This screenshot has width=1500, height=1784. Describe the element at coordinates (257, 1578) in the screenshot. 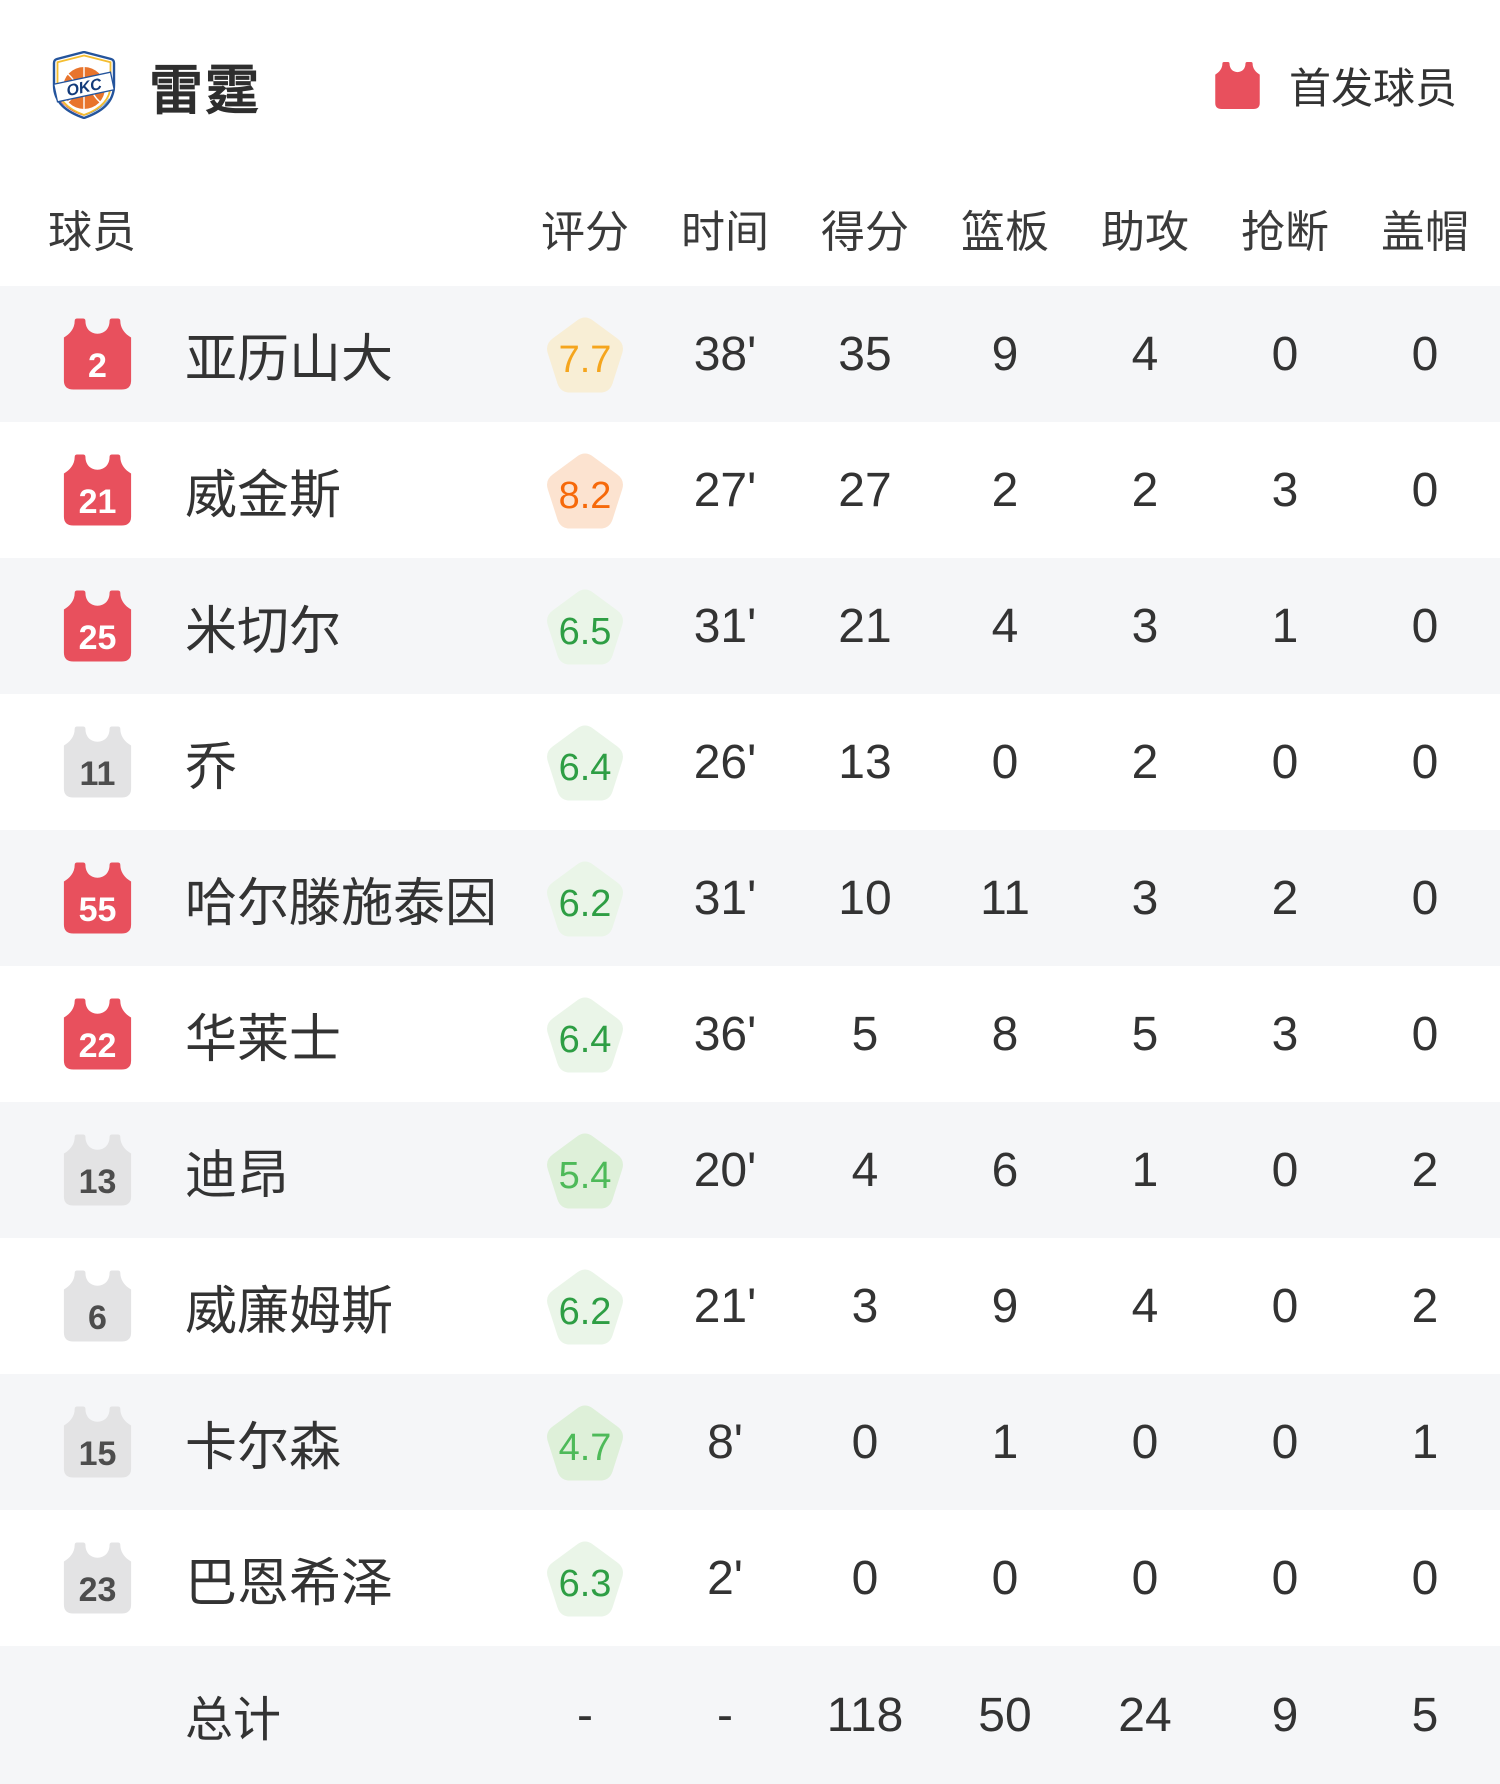

I see `player-cell: 23 巴恩希泽` at that location.